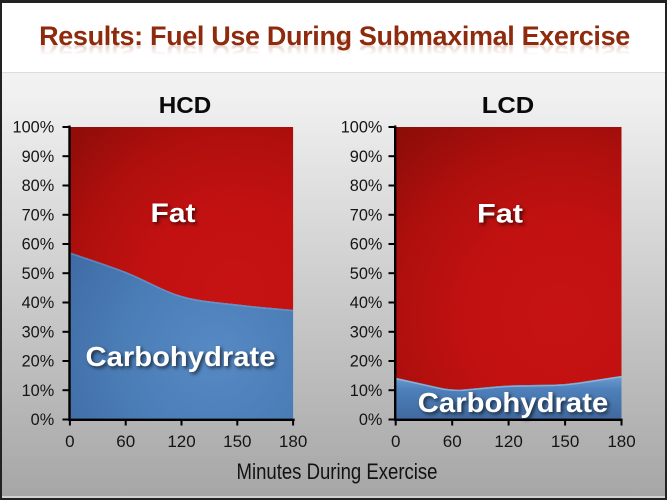  I want to click on svg-text: Minutes During Exercise, so click(337, 471).